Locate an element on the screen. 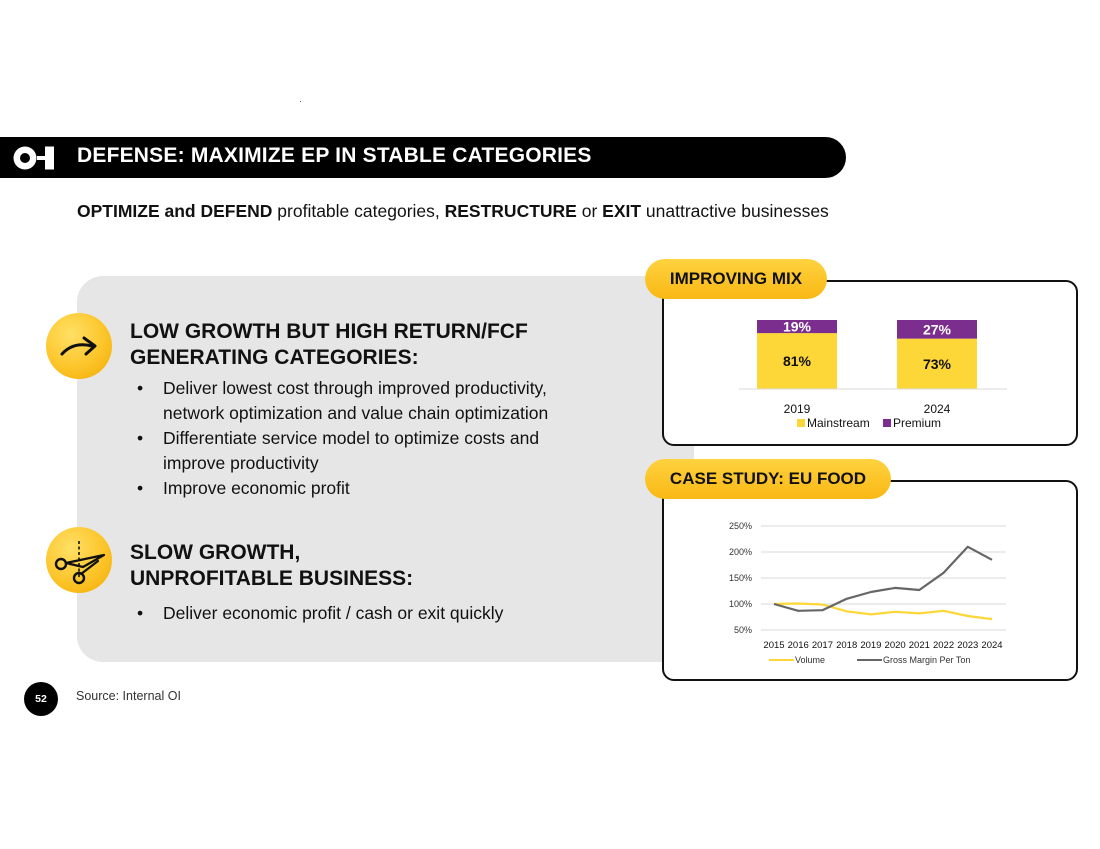  x-tick-label: 2021 is located at coordinates (919, 645).